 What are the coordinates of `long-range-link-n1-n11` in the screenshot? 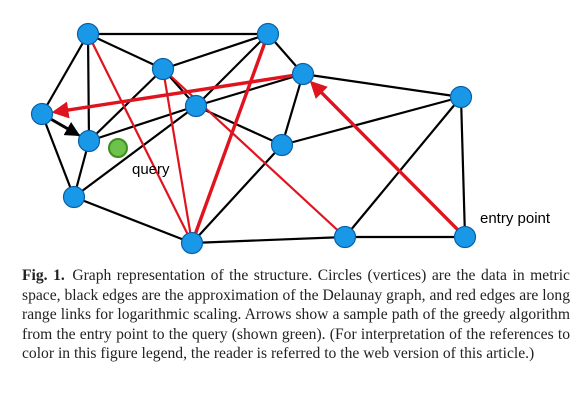 It's located at (140, 138).